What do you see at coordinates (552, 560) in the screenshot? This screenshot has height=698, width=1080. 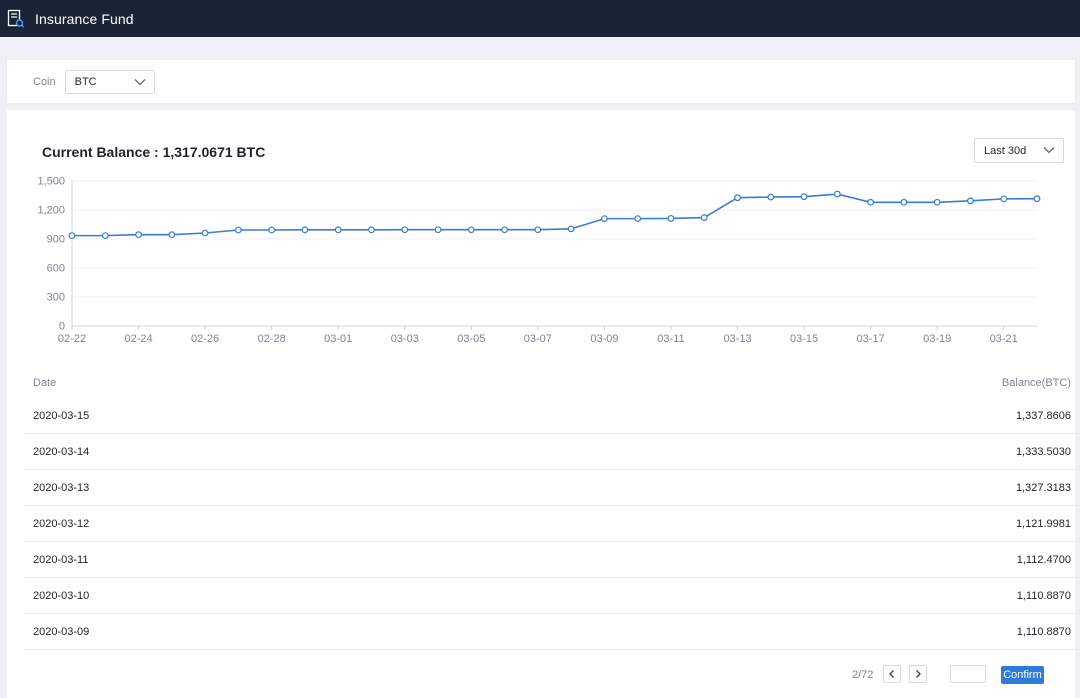 I see `table-row: 2020-03-11 1,112.4700` at bounding box center [552, 560].